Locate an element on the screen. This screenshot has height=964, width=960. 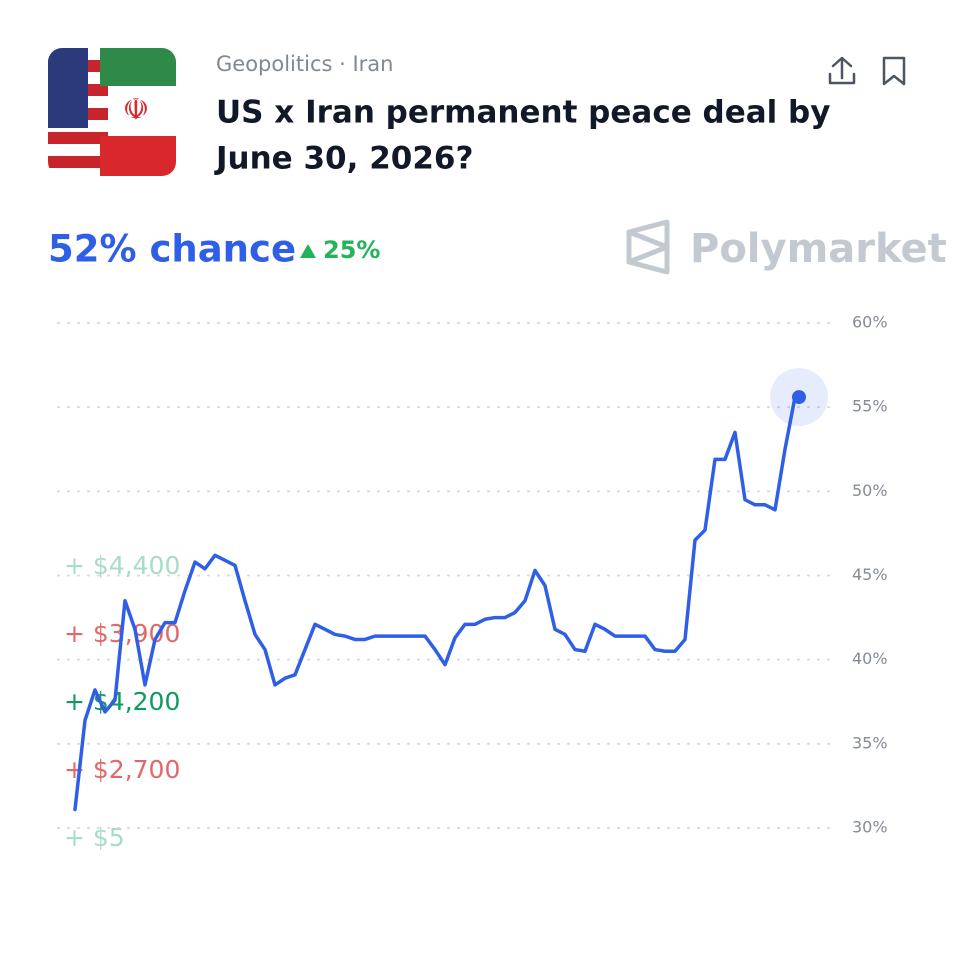
last-point is located at coordinates (799, 397).